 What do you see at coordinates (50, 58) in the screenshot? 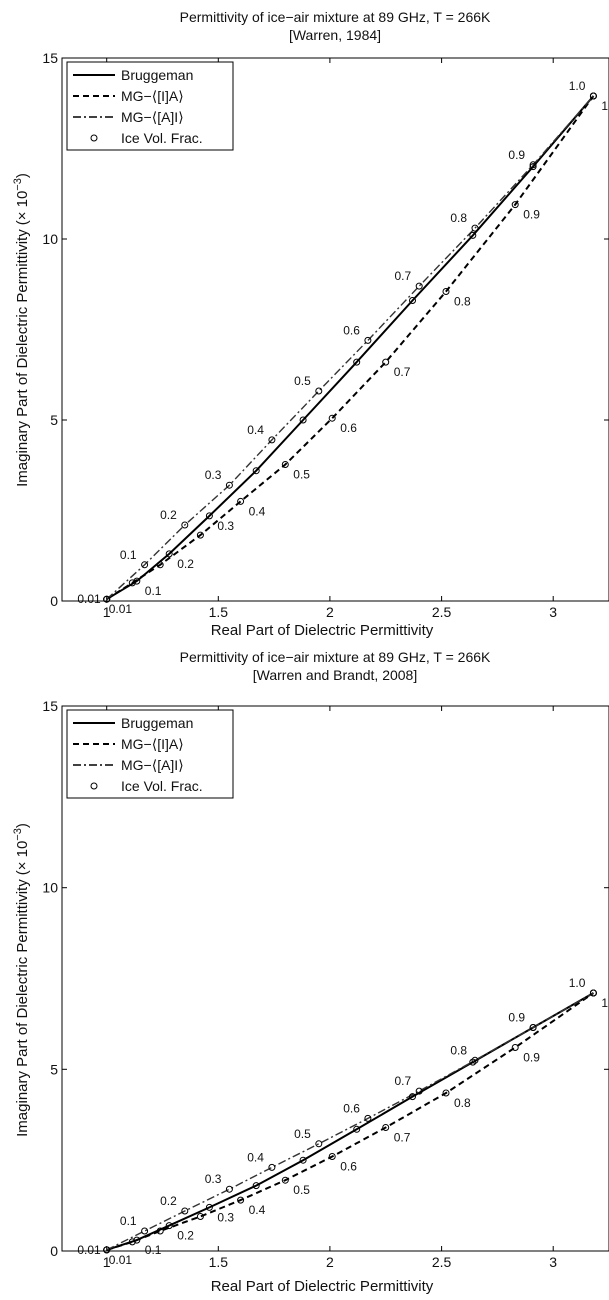
I see `y-tick-label: 15` at bounding box center [50, 58].